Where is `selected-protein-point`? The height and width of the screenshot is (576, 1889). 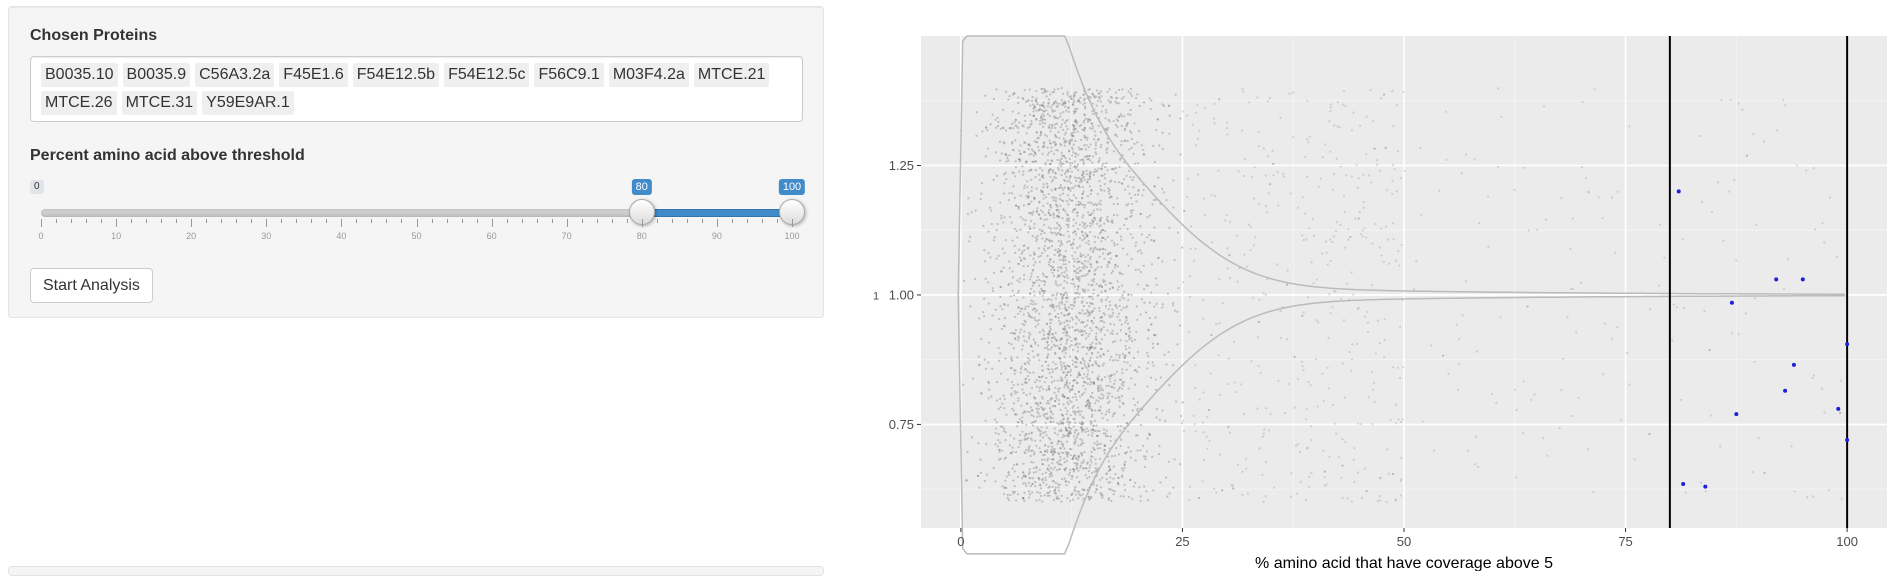
selected-protein-point is located at coordinates (1785, 390).